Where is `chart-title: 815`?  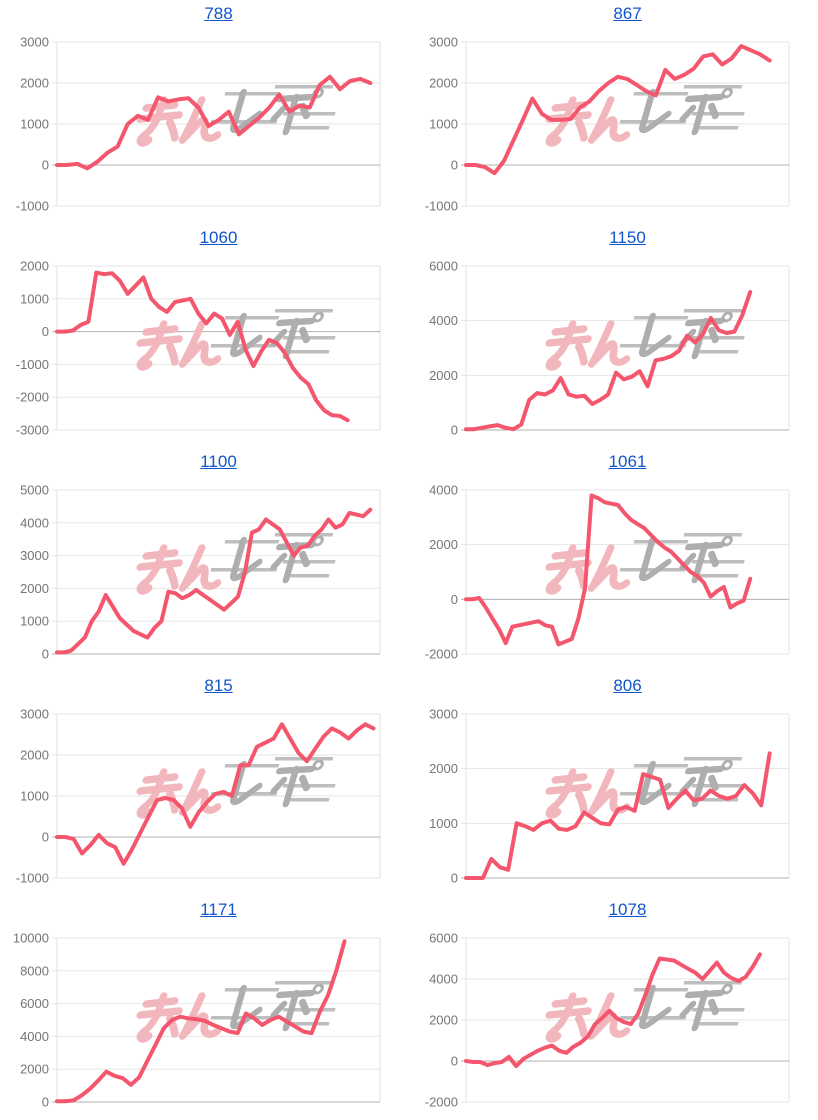 chart-title: 815 is located at coordinates (218, 686).